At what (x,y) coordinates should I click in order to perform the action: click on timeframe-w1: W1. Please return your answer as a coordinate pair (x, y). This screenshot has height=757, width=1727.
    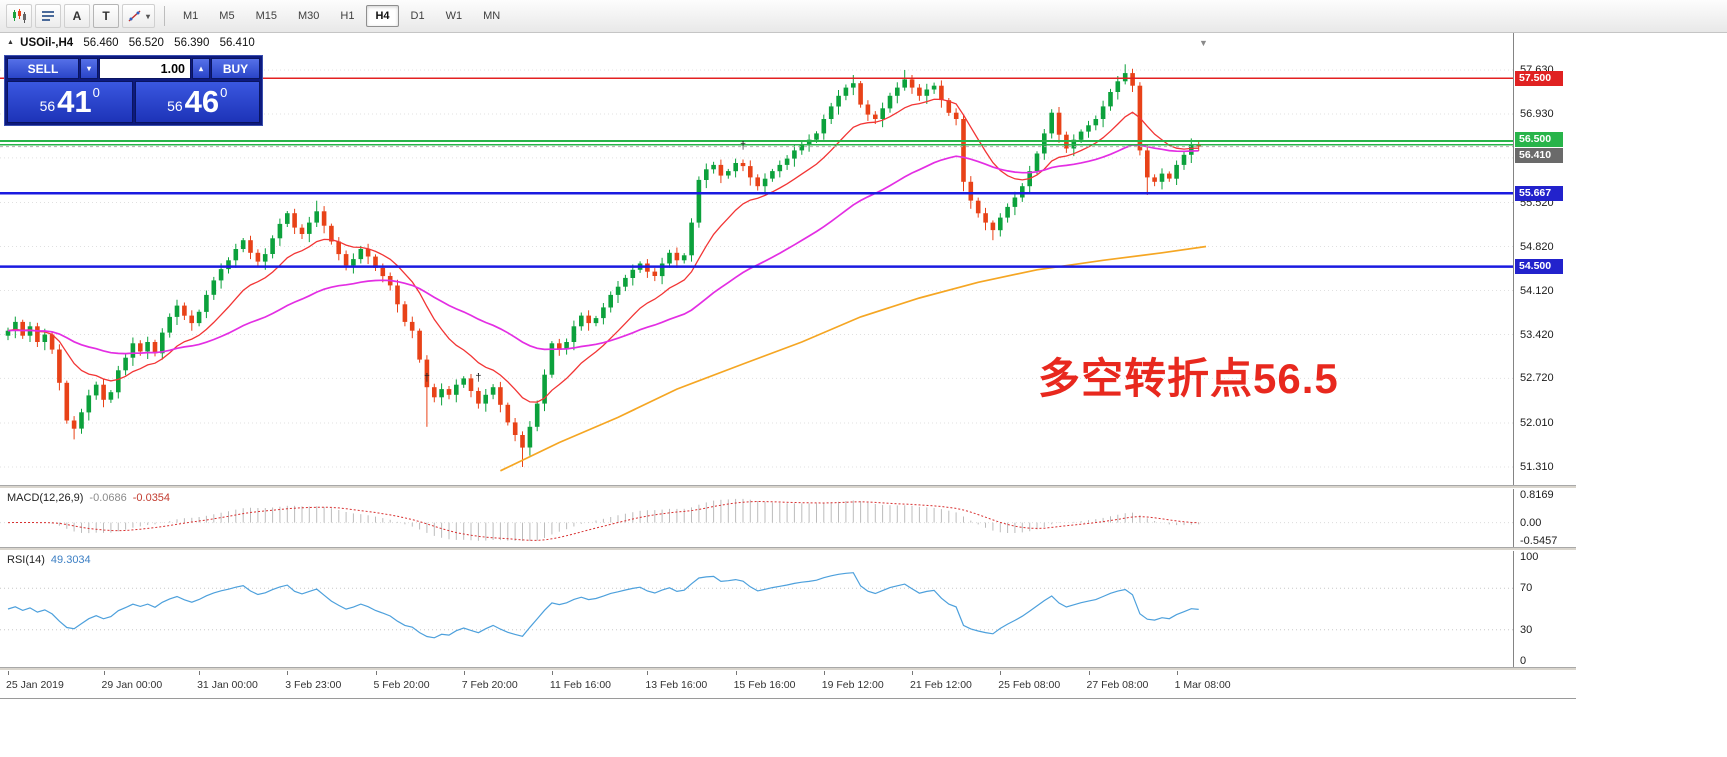
    Looking at the image, I should click on (454, 16).